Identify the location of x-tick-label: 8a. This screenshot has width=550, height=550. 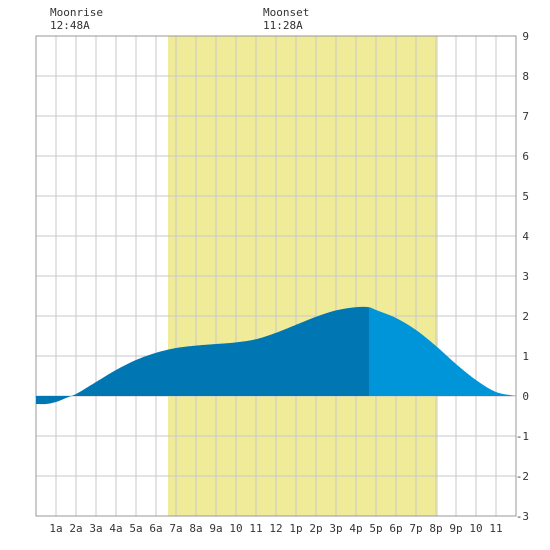
(195, 528).